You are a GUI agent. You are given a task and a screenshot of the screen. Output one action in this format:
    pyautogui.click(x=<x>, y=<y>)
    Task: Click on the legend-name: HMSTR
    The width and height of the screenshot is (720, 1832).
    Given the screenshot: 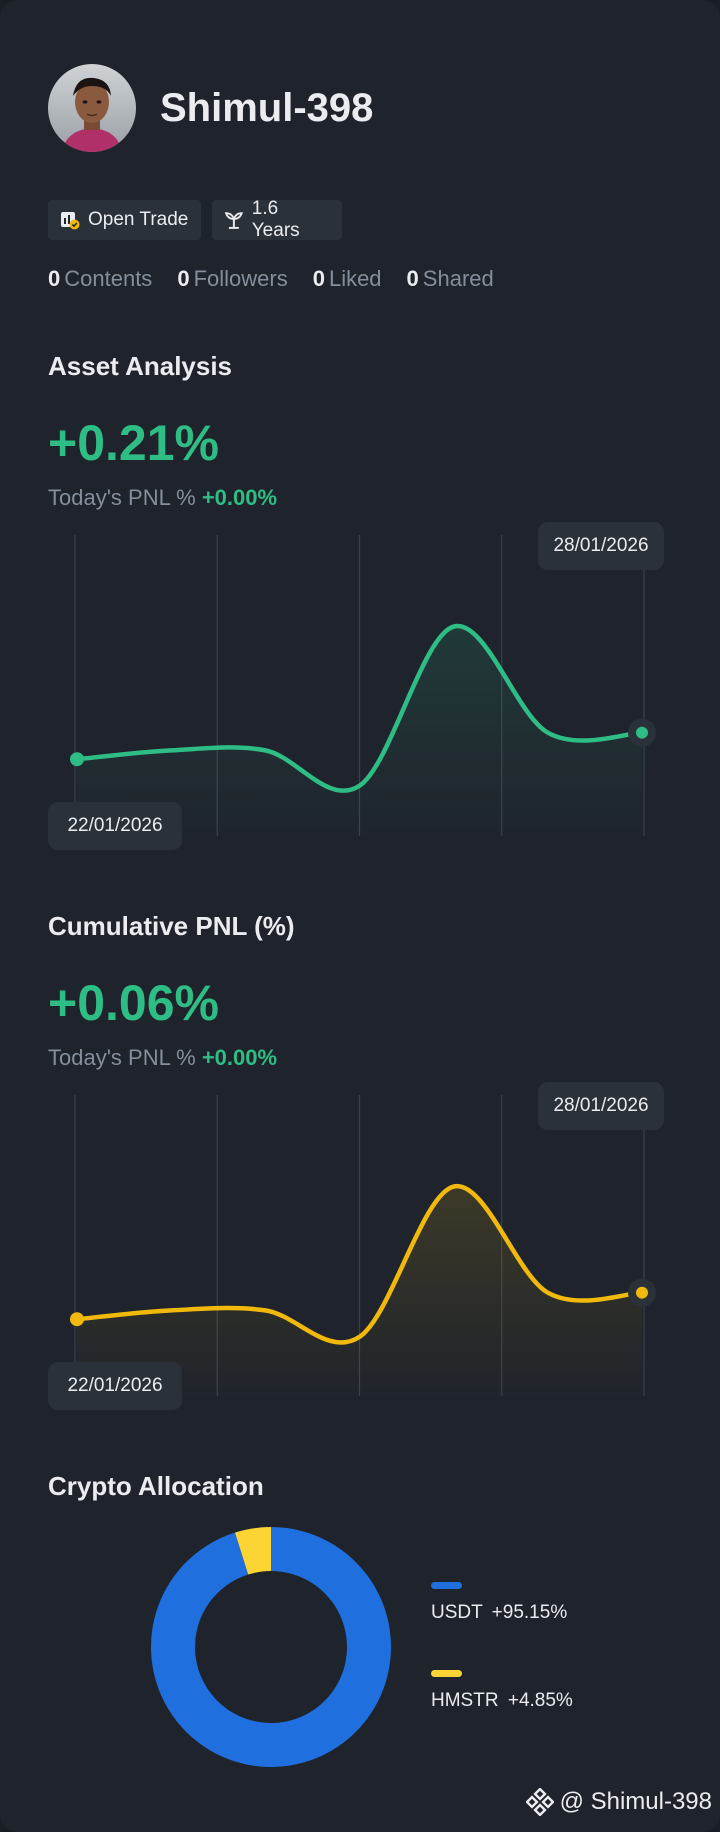 What is the action you would take?
    pyautogui.click(x=465, y=1700)
    